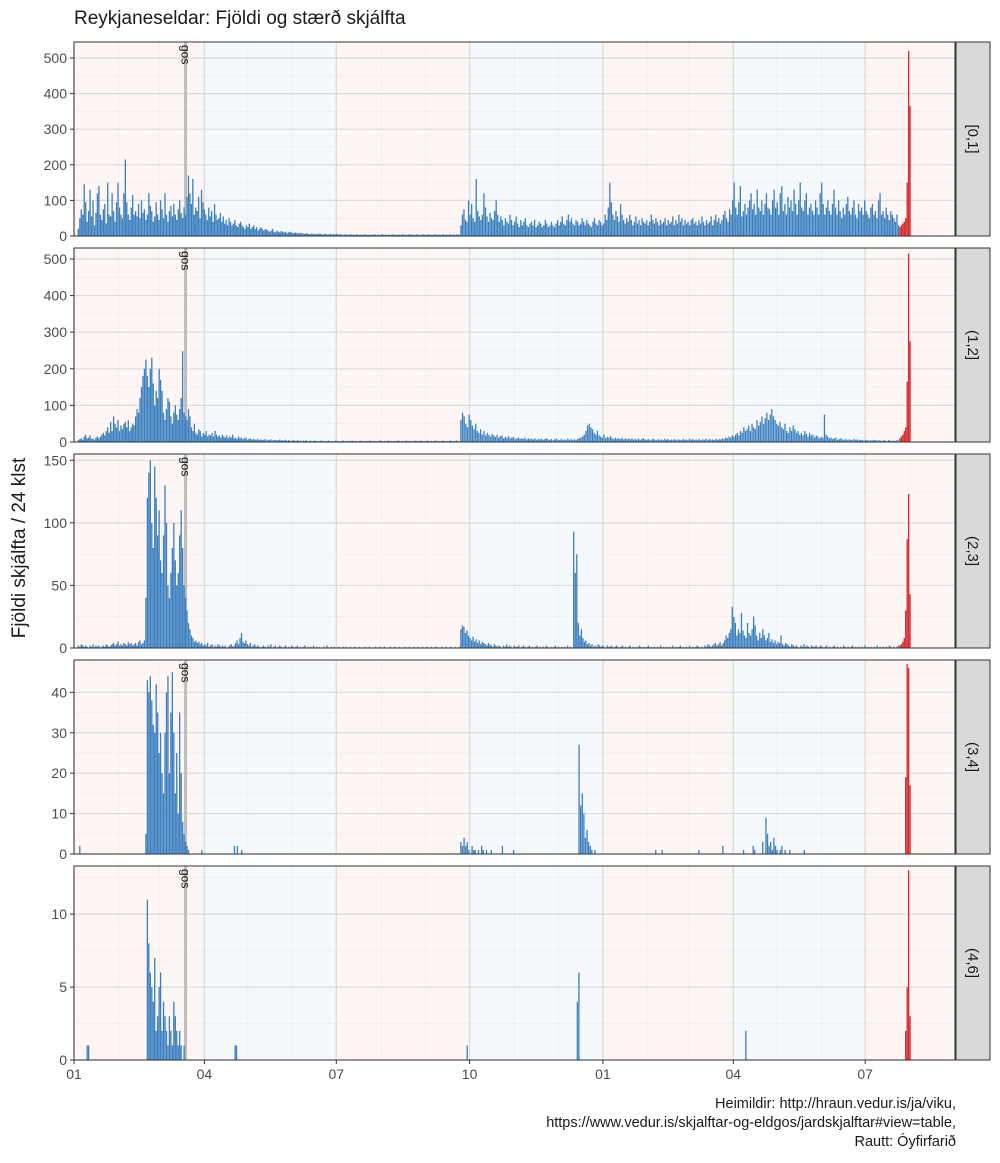 This screenshot has height=1163, width=1000. Describe the element at coordinates (56, 460) in the screenshot. I see `y-tick-label: 150` at that location.